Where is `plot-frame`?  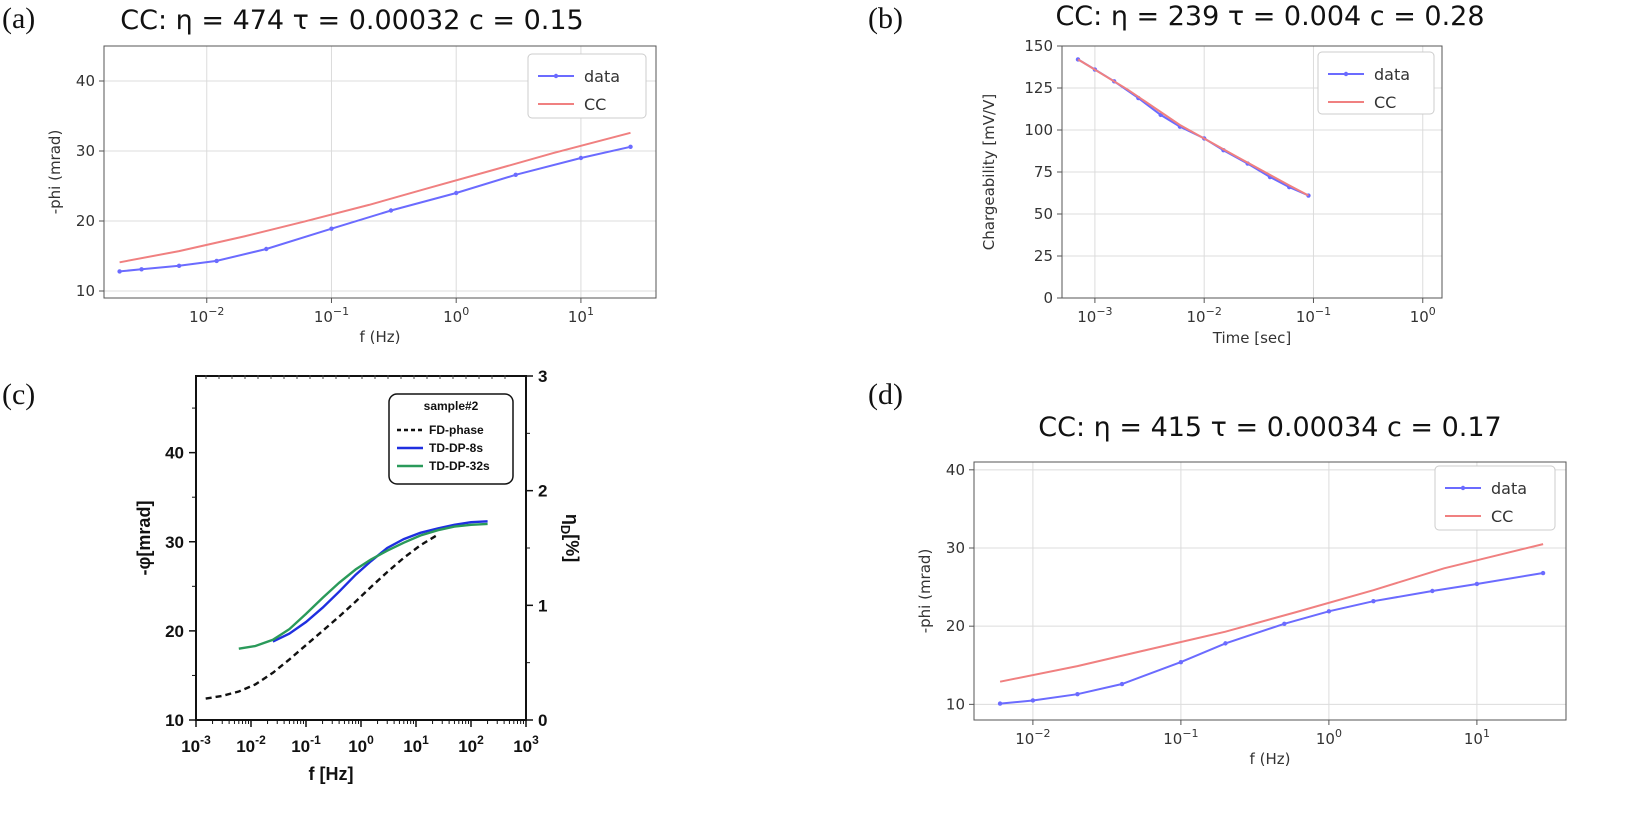
plot-frame is located at coordinates (1270, 591).